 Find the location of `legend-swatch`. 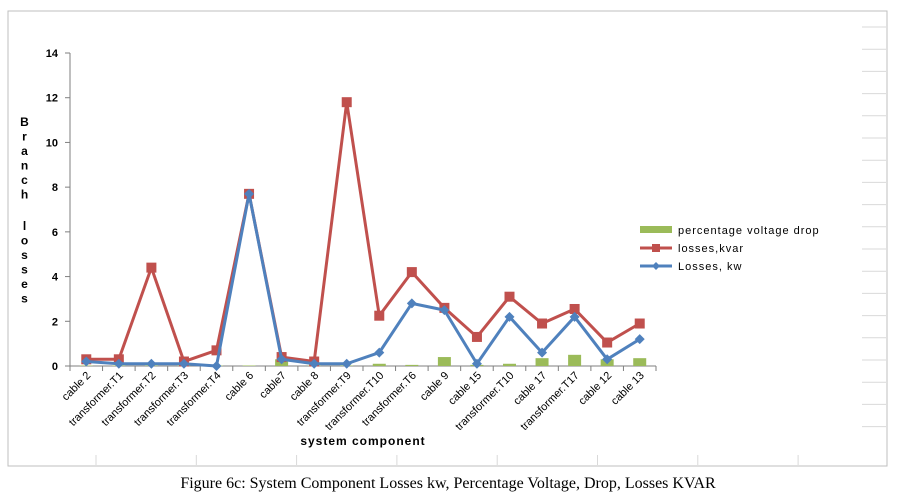

legend-swatch is located at coordinates (656, 229).